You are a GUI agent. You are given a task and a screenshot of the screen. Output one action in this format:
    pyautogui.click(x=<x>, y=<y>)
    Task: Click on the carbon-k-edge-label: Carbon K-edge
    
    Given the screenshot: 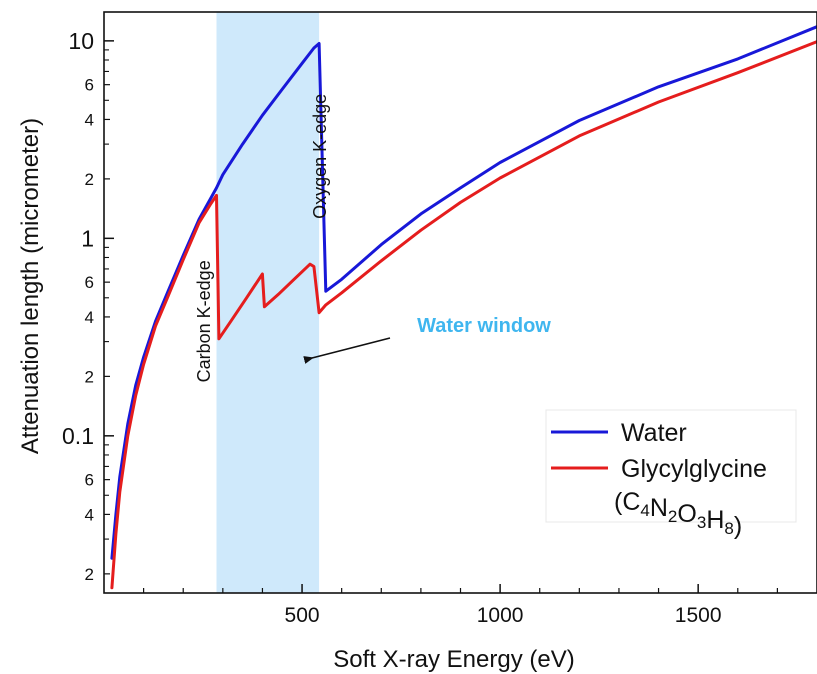 What is the action you would take?
    pyautogui.click(x=204, y=321)
    